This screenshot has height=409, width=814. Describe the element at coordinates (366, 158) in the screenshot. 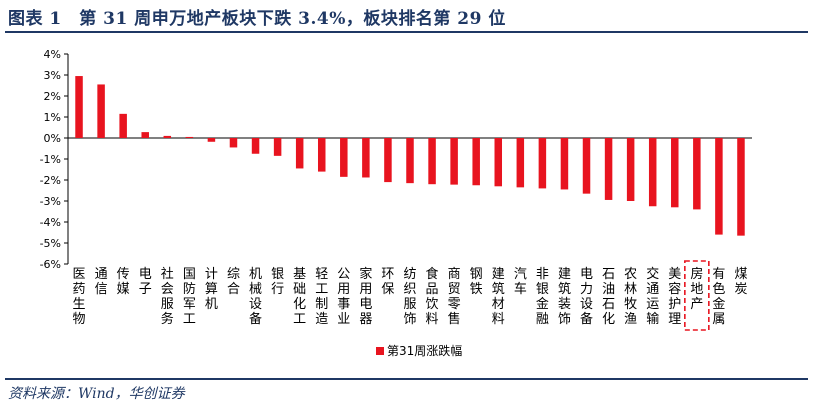

I see `bar-家用电器` at that location.